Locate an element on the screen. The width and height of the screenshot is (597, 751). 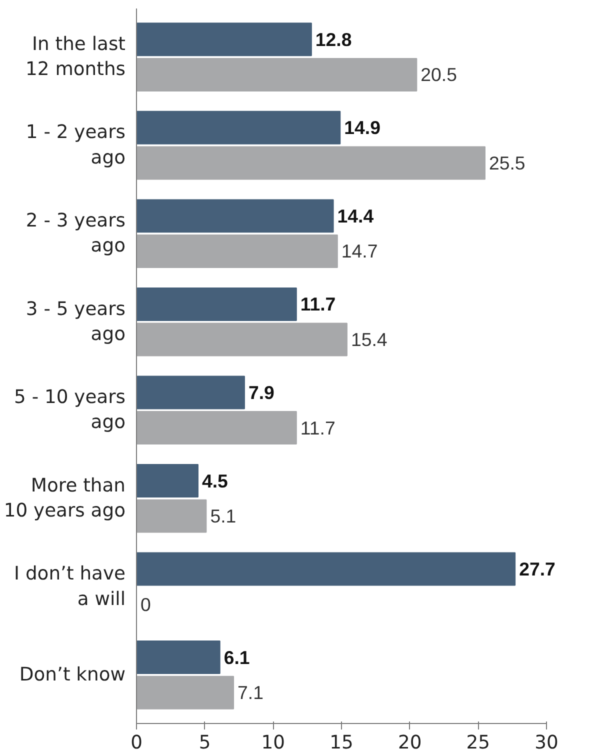
y-tick-label: 3 - 5 years ago is located at coordinates (76, 321).